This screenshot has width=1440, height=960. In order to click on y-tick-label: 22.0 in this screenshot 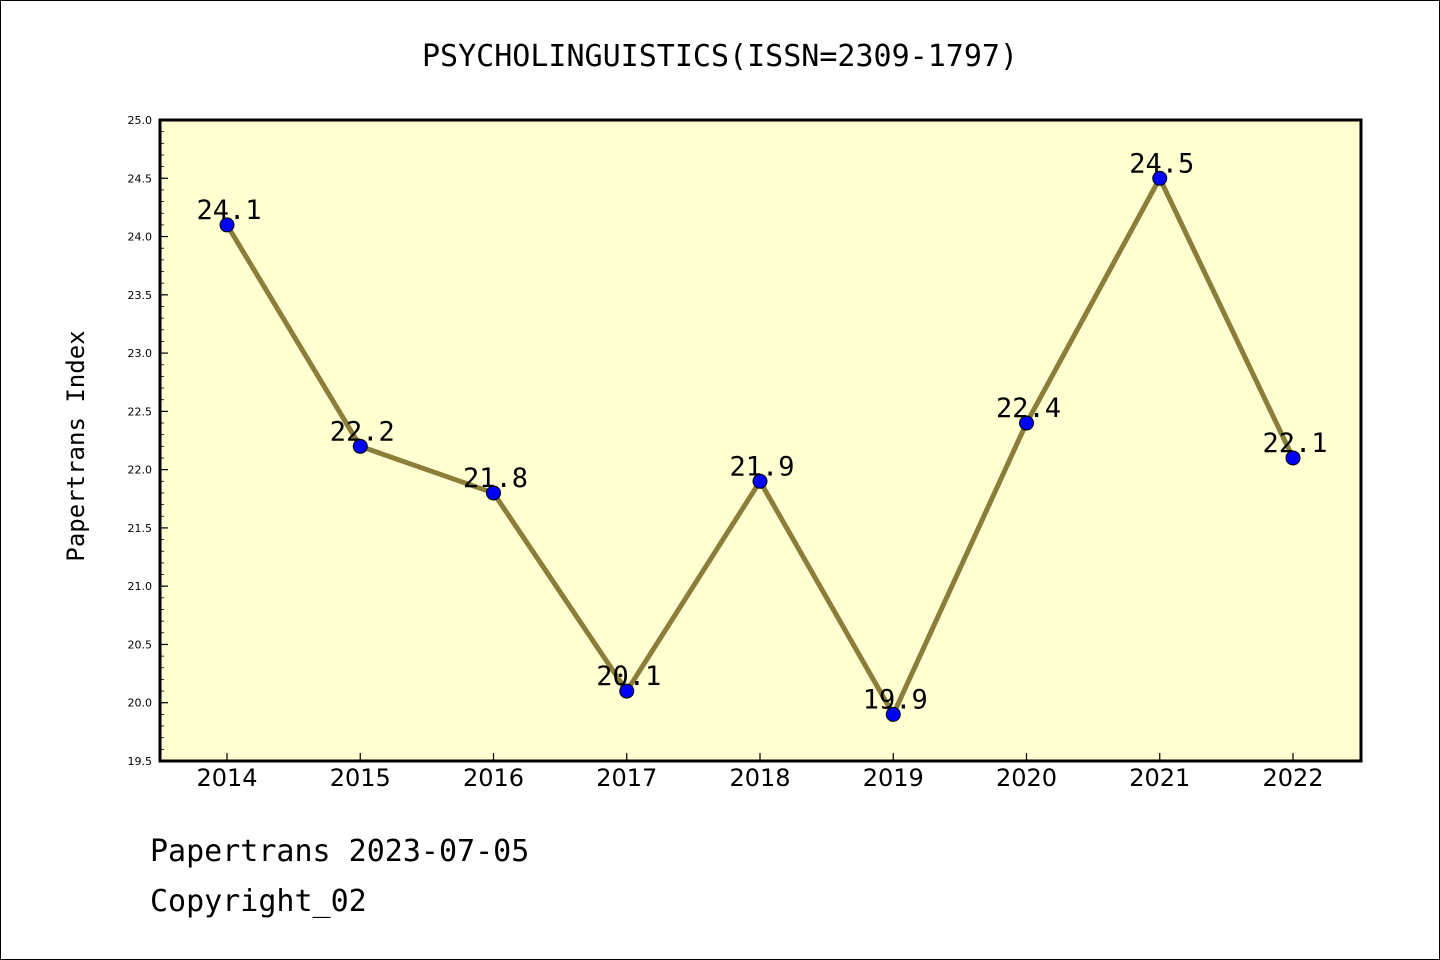, I will do `click(140, 470)`.